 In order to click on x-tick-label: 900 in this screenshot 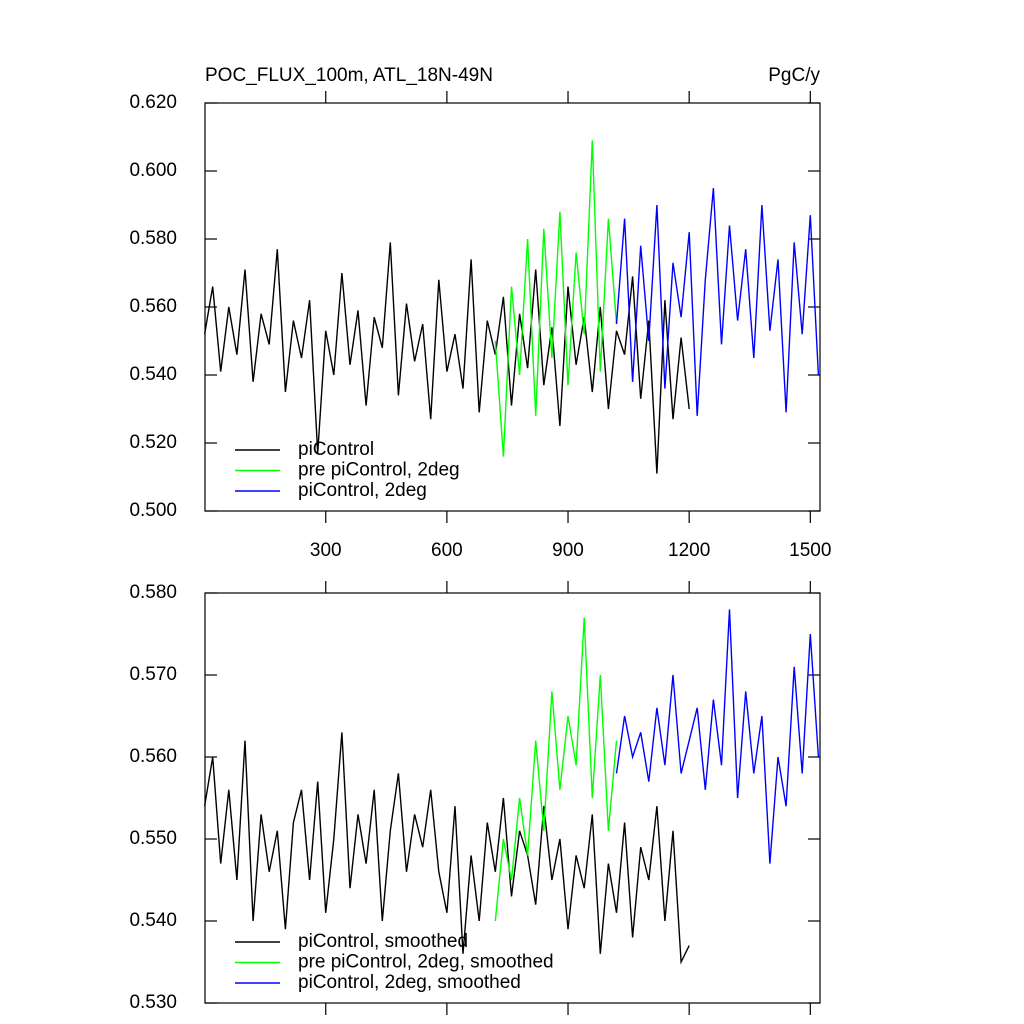, I will do `click(568, 550)`.